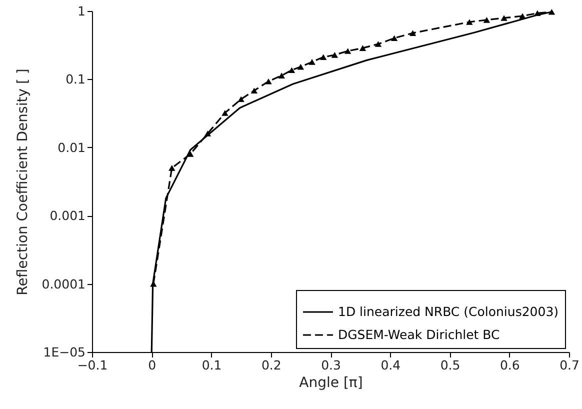 The image size is (582, 409). What do you see at coordinates (448, 311) in the screenshot?
I see `legend-label: 1D linearized NRBC (Colonius2003)` at bounding box center [448, 311].